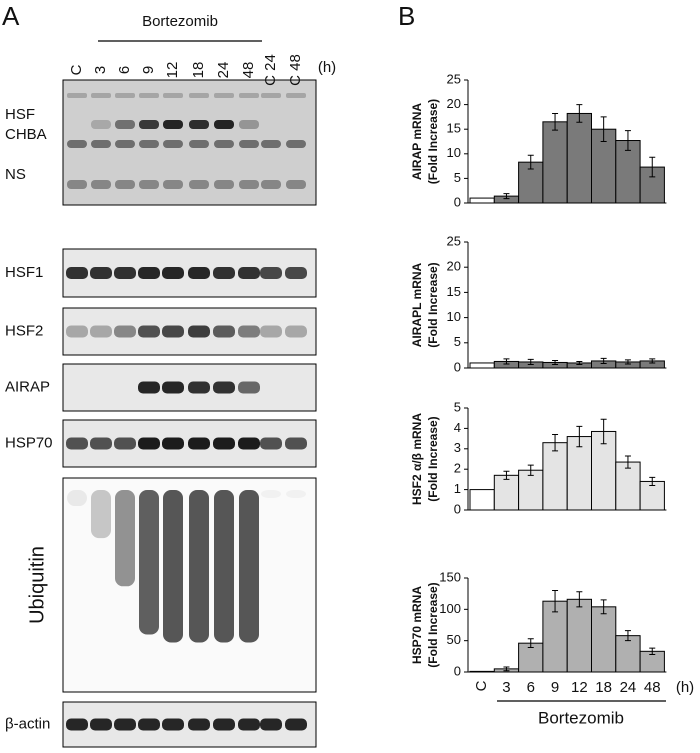  What do you see at coordinates (581, 717) in the screenshot?
I see `x-axis-label: Bortezomib` at bounding box center [581, 717].